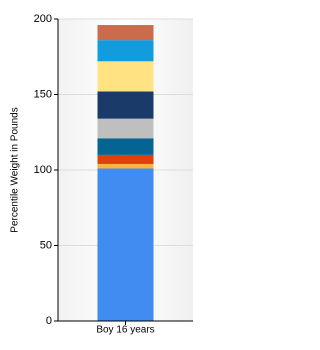 This screenshot has width=320, height=350. What do you see at coordinates (43, 19) in the screenshot?
I see `y-tick-label: 200` at bounding box center [43, 19].